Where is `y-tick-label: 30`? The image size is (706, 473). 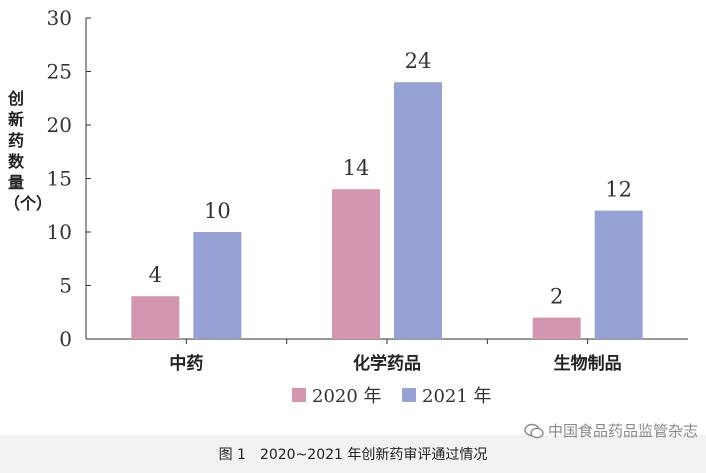
y-tick-label: 30 is located at coordinates (59, 18).